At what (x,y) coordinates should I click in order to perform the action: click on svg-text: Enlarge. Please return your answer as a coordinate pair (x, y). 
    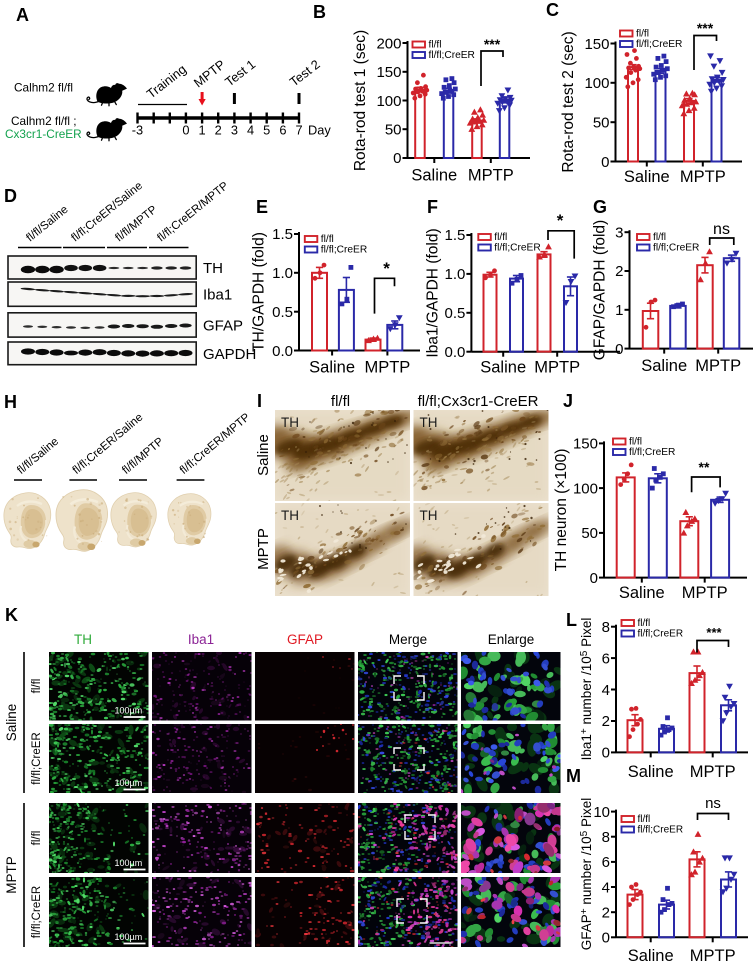
    Looking at the image, I should click on (511, 639).